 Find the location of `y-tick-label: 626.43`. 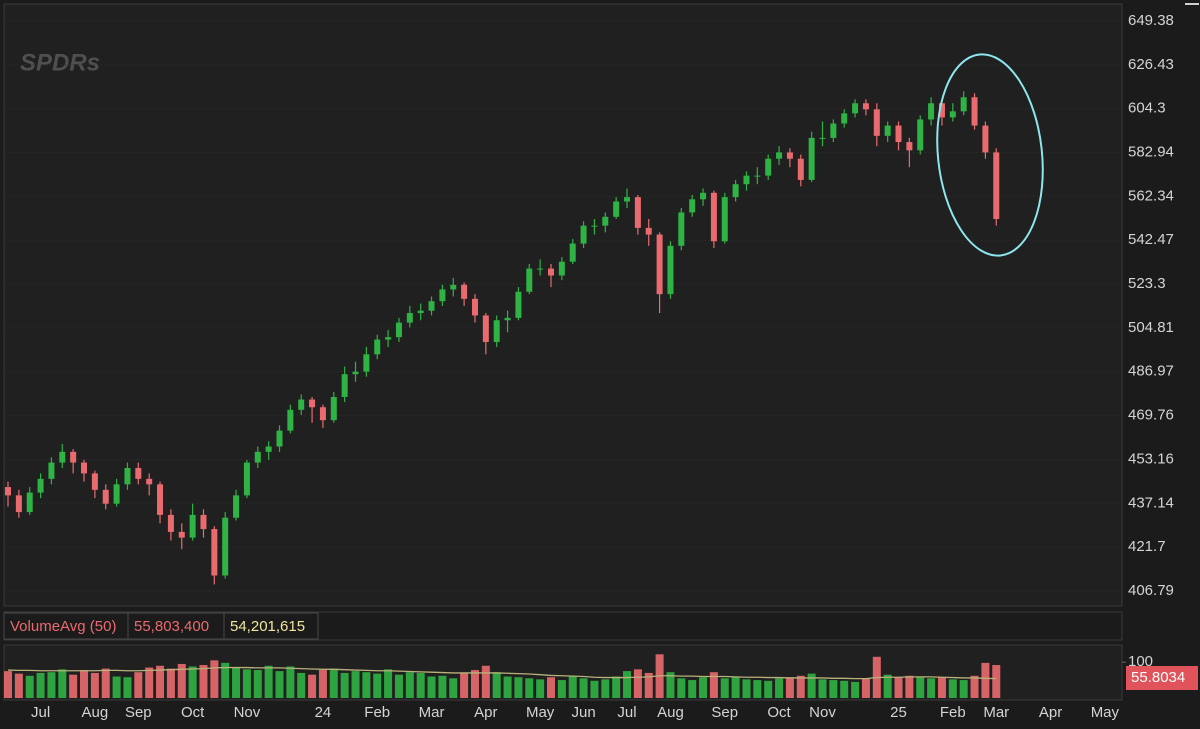

y-tick-label: 626.43 is located at coordinates (1151, 64).